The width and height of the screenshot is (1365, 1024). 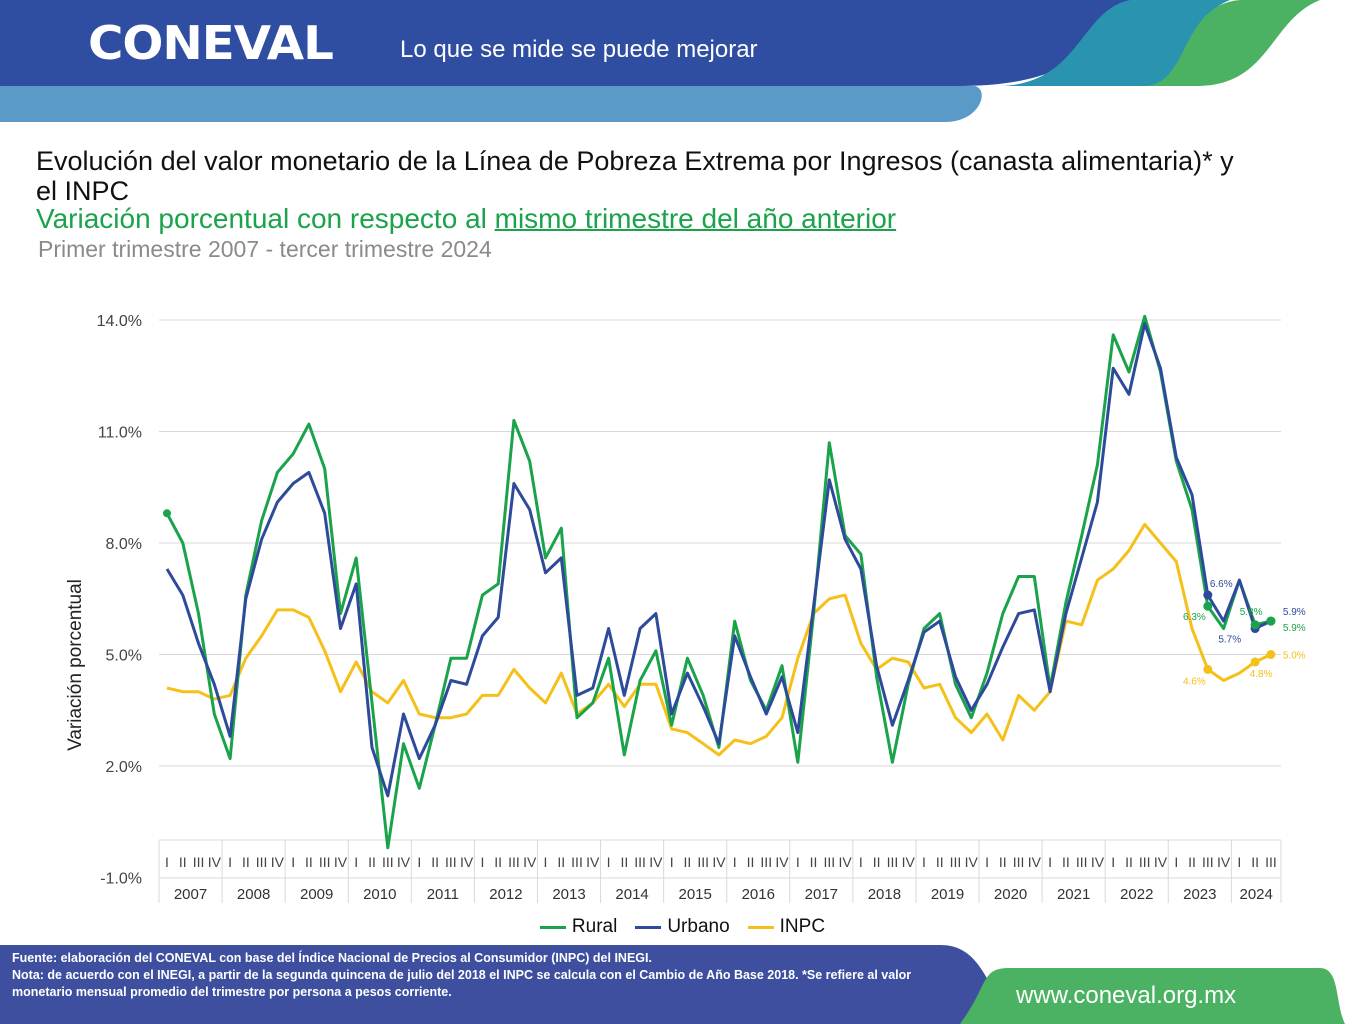 What do you see at coordinates (698, 926) in the screenshot?
I see `legend-label-urbano: Urbano` at bounding box center [698, 926].